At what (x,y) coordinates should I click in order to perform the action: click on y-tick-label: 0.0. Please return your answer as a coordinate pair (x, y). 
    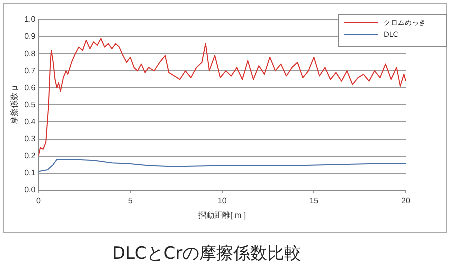
    Looking at the image, I should click on (30, 190).